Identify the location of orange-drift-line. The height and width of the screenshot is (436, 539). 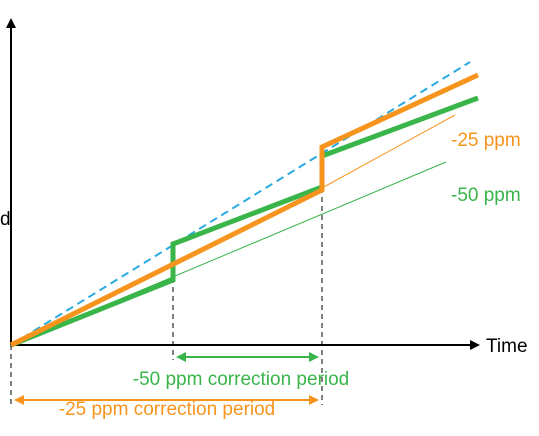
(388, 151).